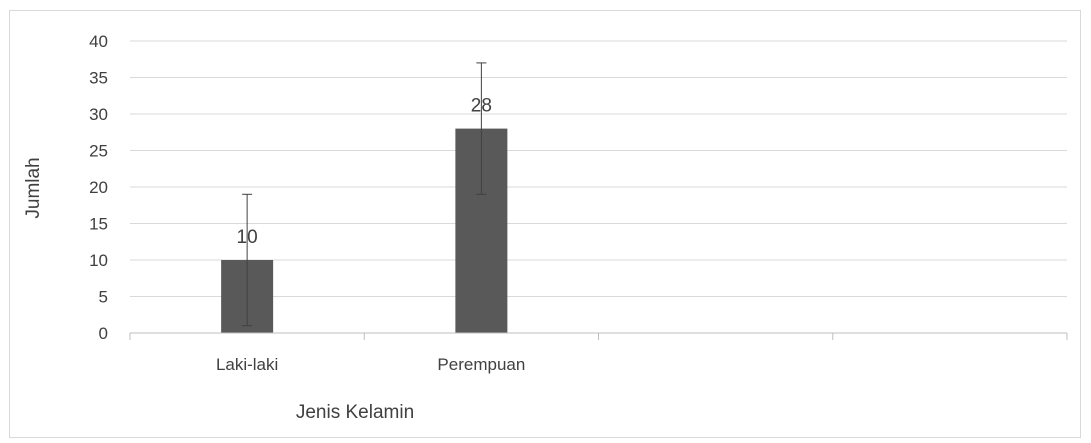 This screenshot has height=443, width=1091. I want to click on error-bars, so click(364, 194).